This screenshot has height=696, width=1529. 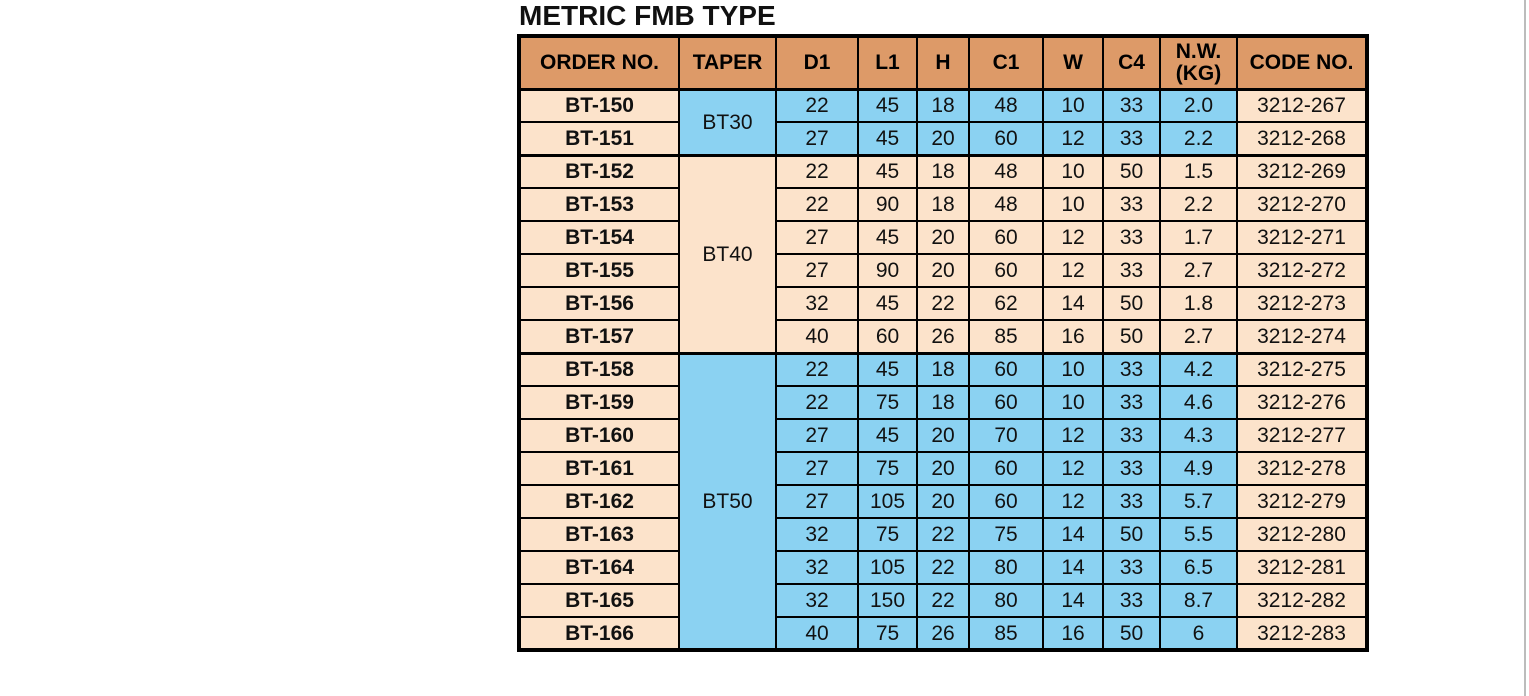 I want to click on order-no-cell: BT-157, so click(x=599, y=336).